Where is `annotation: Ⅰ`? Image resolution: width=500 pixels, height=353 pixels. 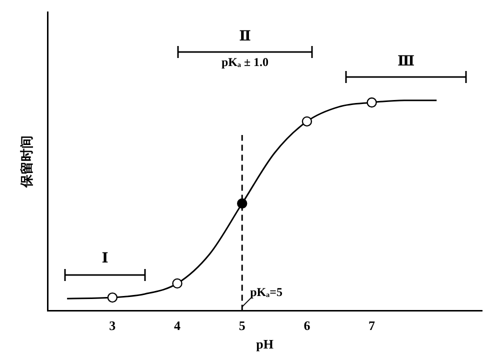 annotation: Ⅰ is located at coordinates (105, 259).